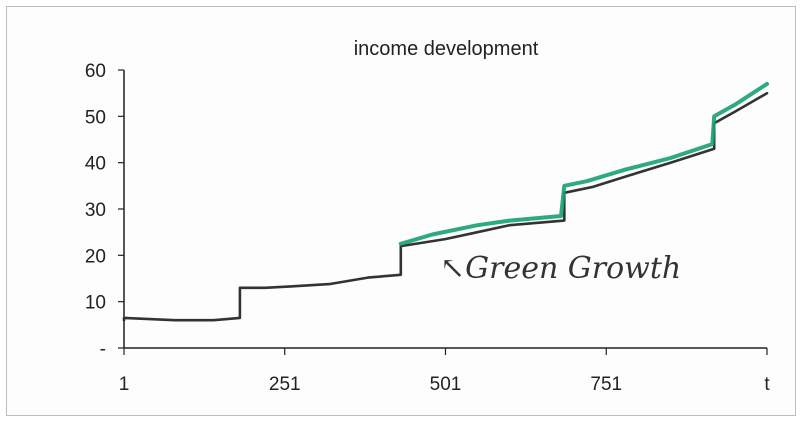  What do you see at coordinates (124, 384) in the screenshot?
I see `x-tick-label: 1` at bounding box center [124, 384].